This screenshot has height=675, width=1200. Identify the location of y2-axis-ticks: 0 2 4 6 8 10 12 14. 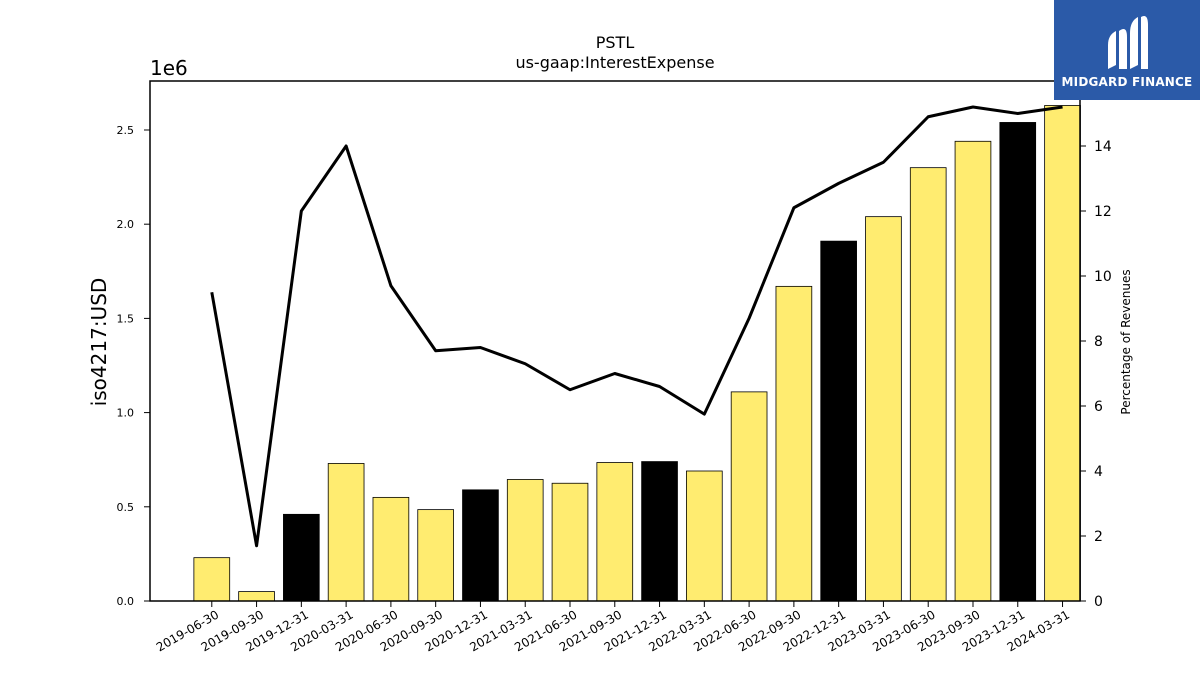
(1096, 374).